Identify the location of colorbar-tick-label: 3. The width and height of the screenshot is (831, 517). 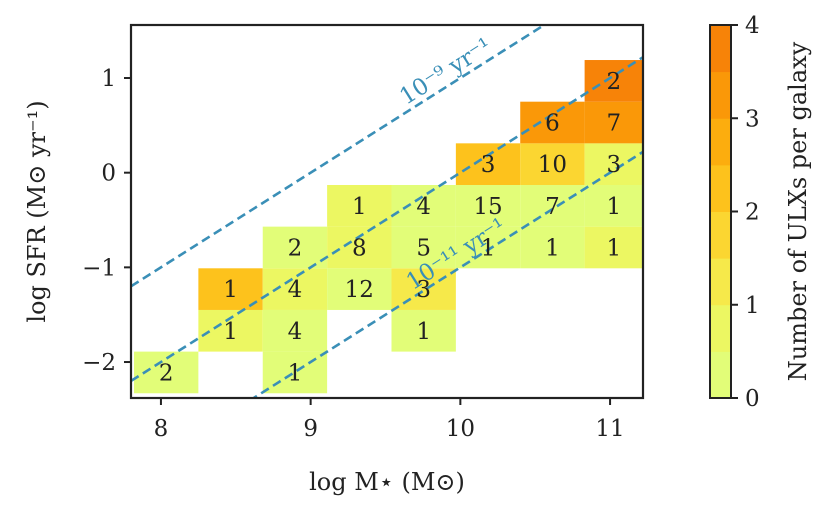
(752, 119).